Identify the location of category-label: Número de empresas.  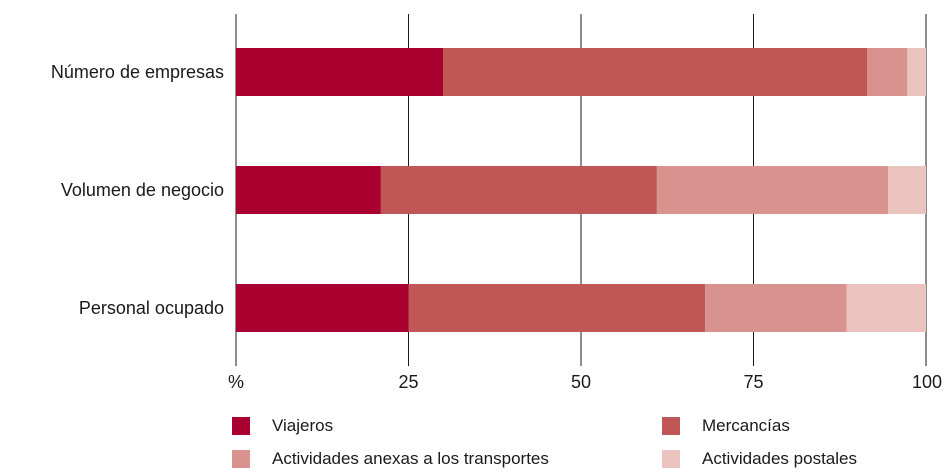
(137, 72).